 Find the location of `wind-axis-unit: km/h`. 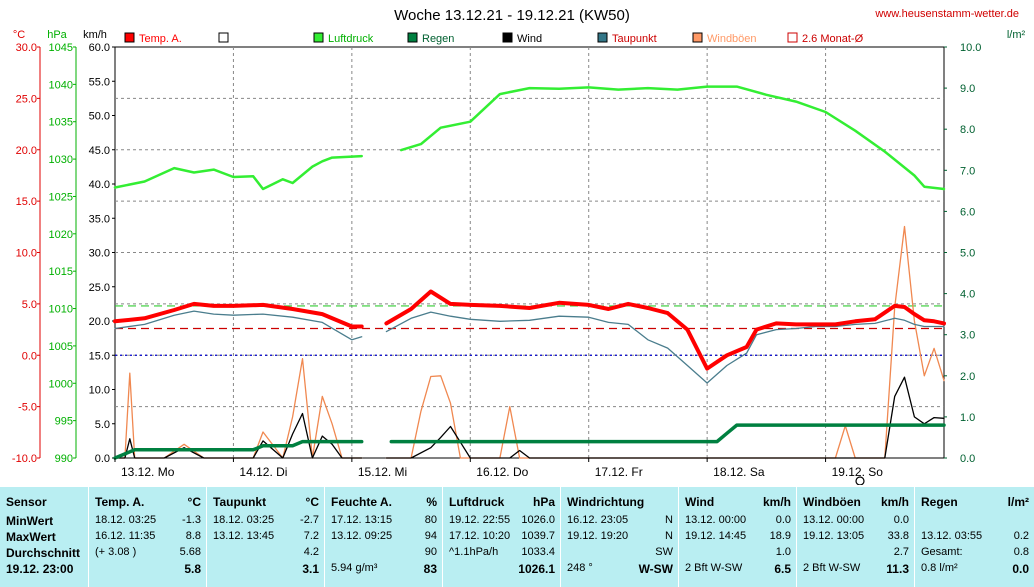

wind-axis-unit: km/h is located at coordinates (95, 35).